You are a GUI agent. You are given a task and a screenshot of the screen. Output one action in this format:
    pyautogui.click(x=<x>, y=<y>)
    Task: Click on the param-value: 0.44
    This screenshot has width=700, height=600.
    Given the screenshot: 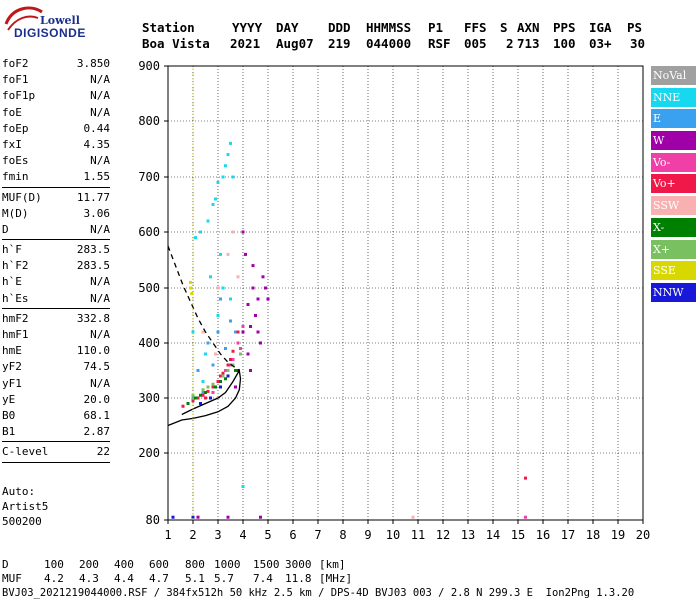 What is the action you would take?
    pyautogui.click(x=97, y=128)
    